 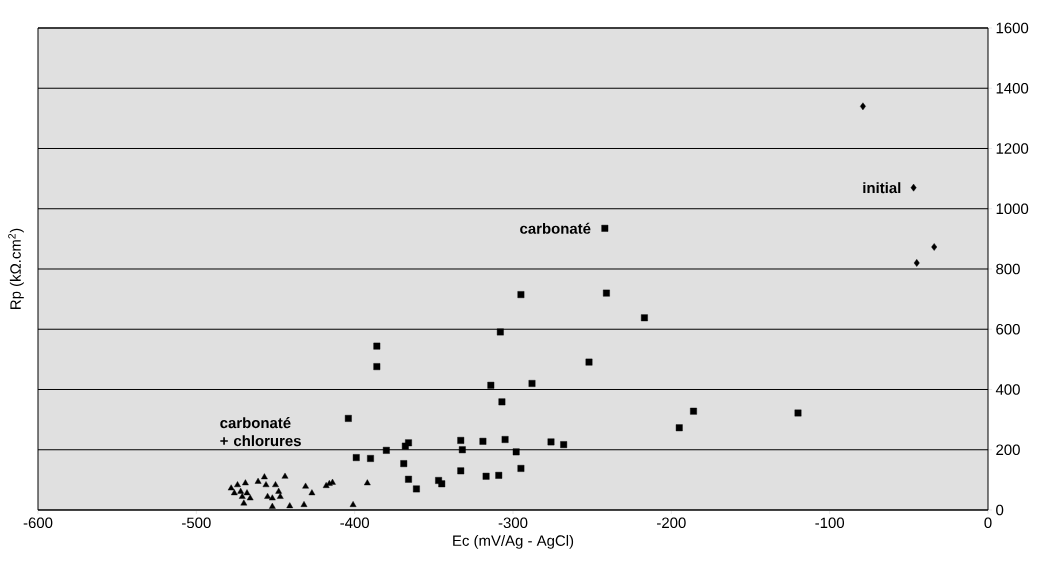 I want to click on x-tick-label: -500, so click(x=196, y=523).